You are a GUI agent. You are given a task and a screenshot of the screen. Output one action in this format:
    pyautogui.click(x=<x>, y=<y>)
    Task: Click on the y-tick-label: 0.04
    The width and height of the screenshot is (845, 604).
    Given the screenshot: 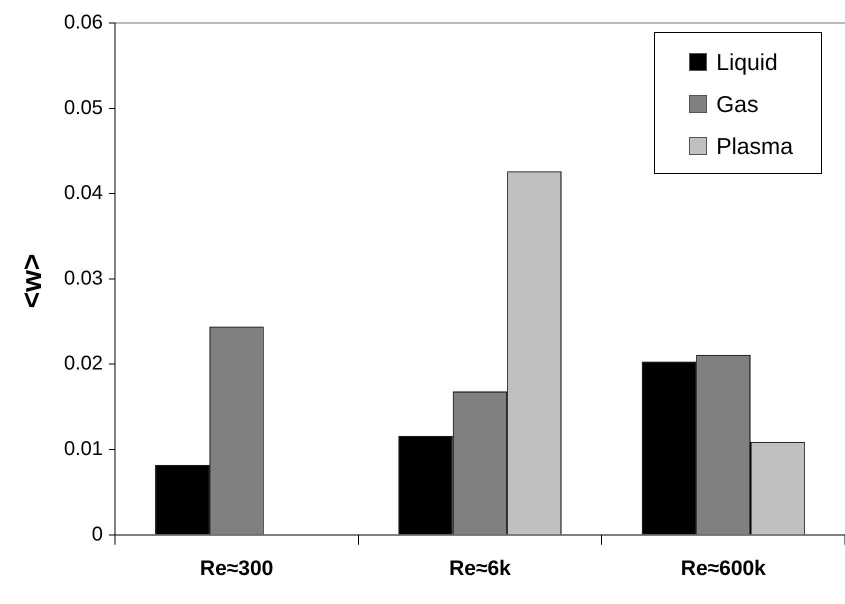 What is the action you would take?
    pyautogui.click(x=83, y=193)
    